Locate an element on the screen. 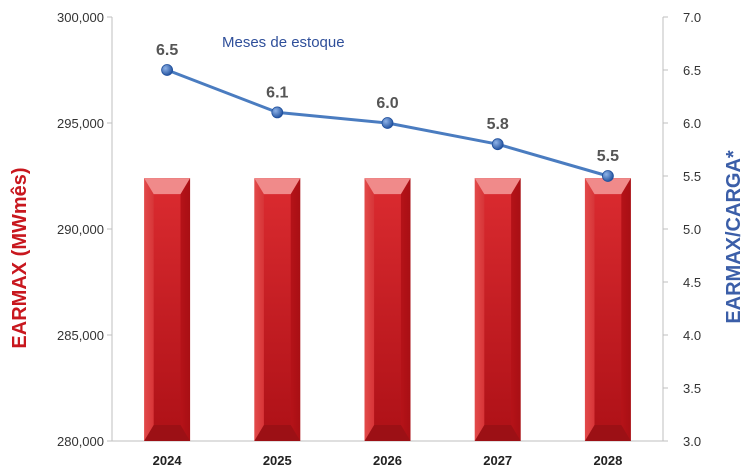 Image resolution: width=753 pixels, height=473 pixels. data-label: 6.0 is located at coordinates (387, 103).